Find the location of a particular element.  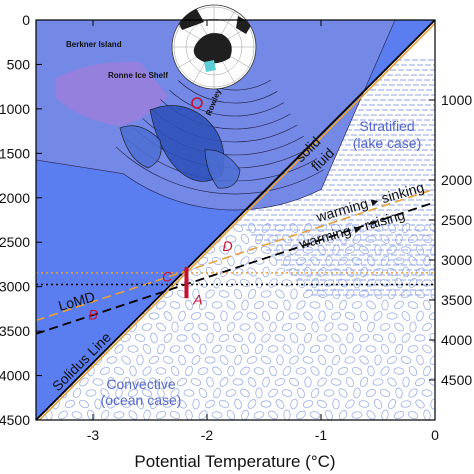

y-left-tick-label: 3500 is located at coordinates (15, 331).